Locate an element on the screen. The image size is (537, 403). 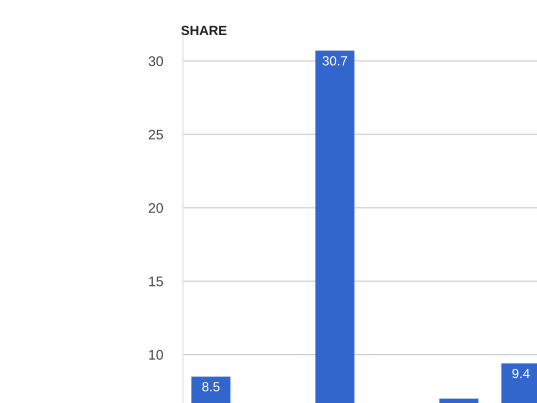
y-tick-label: 15 is located at coordinates (156, 281).